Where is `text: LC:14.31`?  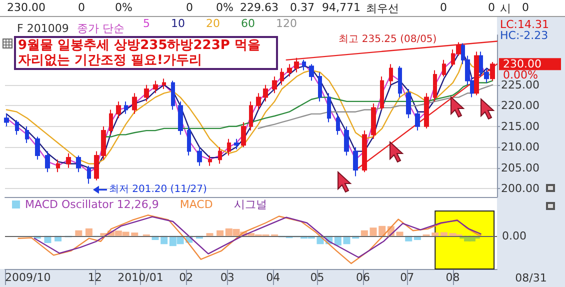
text: LC:14.31 is located at coordinates (525, 24).